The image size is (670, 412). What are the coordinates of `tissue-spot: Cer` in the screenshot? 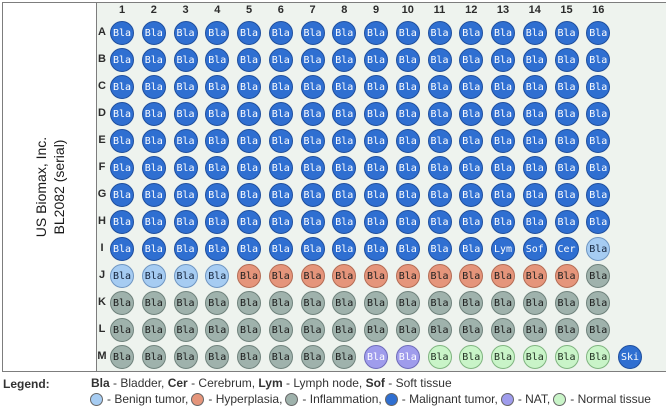 It's located at (566, 249).